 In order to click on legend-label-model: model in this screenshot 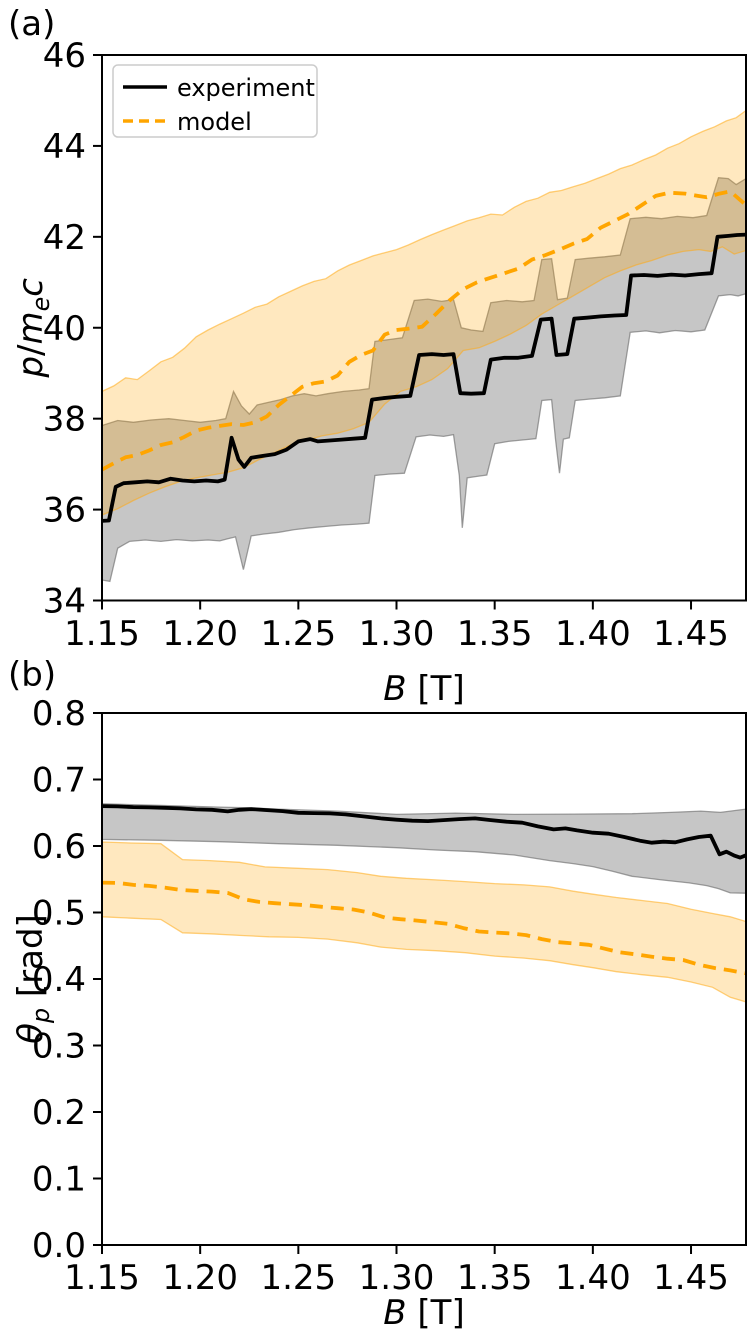, I will do `click(214, 122)`.